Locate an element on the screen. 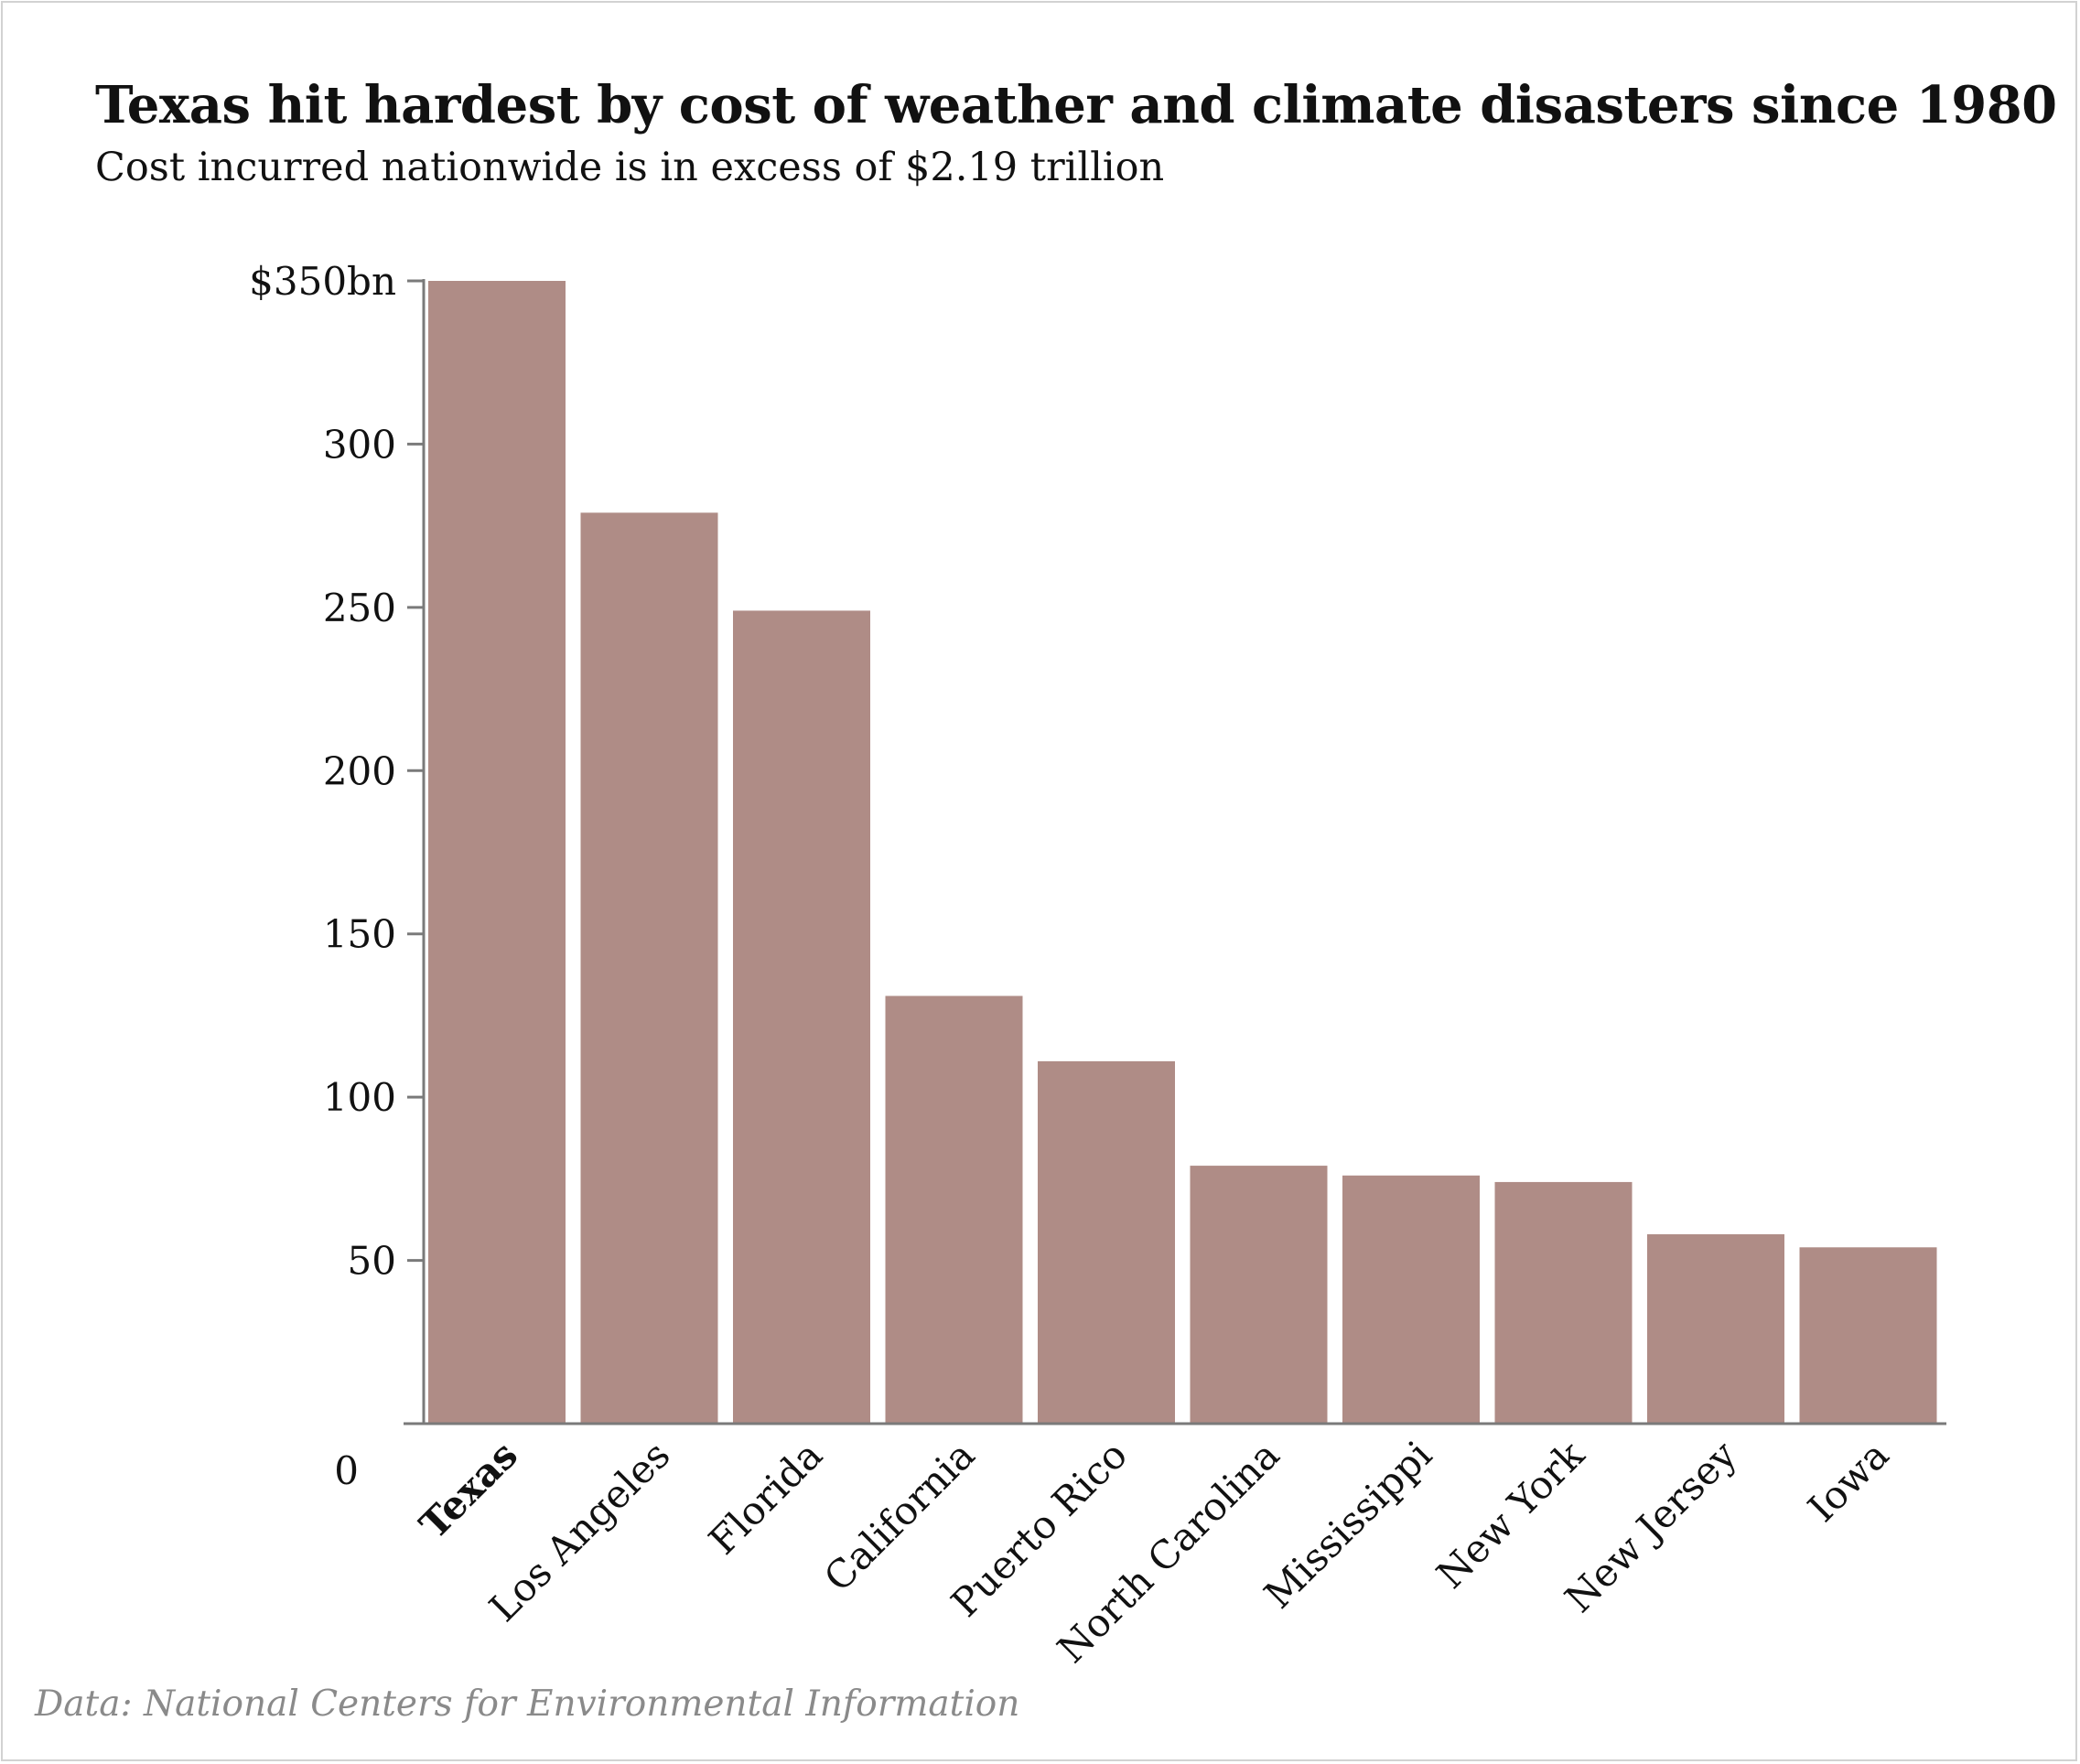 The width and height of the screenshot is (2080, 1764). bar-texas is located at coordinates (497, 852).